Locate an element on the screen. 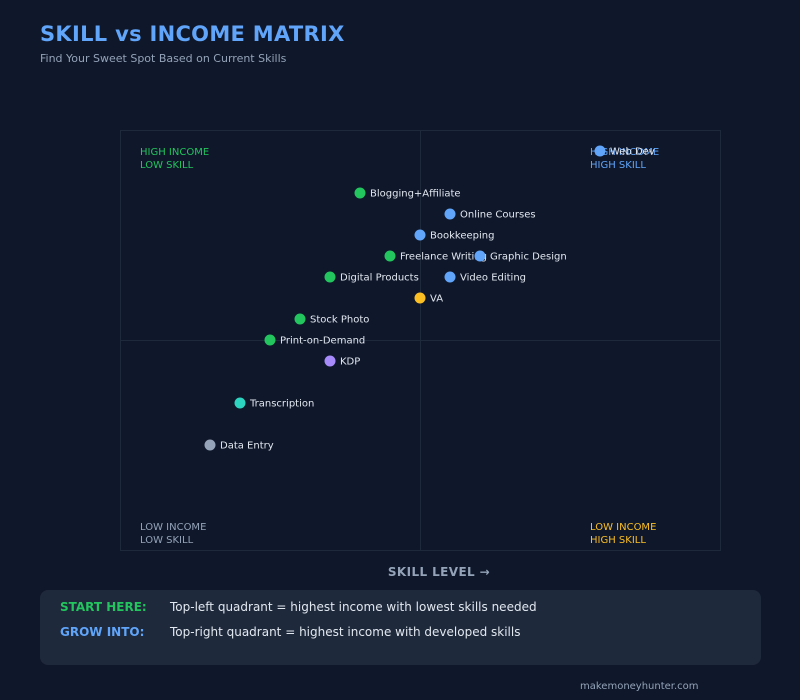 This screenshot has height=700, width=800. data-point: Web Dev is located at coordinates (624, 151).